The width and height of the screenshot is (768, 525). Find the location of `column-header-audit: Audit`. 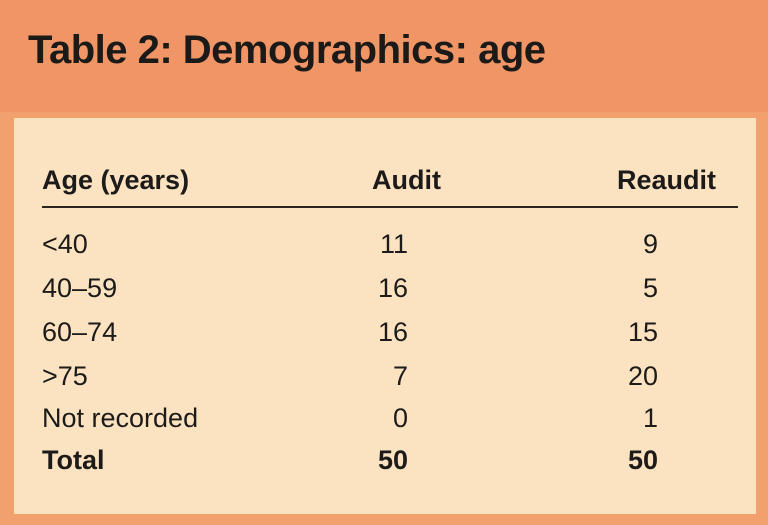

column-header-audit: Audit is located at coordinates (406, 180).